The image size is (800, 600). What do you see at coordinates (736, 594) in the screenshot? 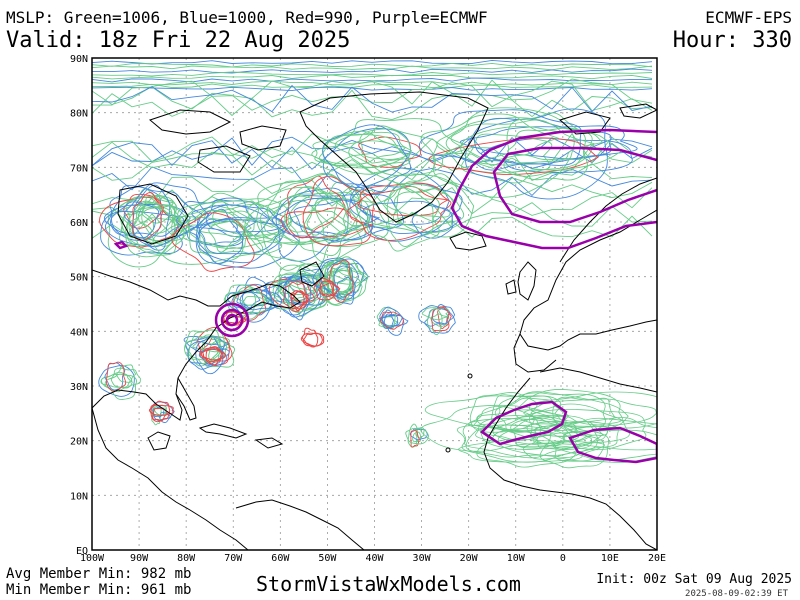
I see `generated-timestamp: 2025-08-09-02:39 ET` at bounding box center [736, 594].